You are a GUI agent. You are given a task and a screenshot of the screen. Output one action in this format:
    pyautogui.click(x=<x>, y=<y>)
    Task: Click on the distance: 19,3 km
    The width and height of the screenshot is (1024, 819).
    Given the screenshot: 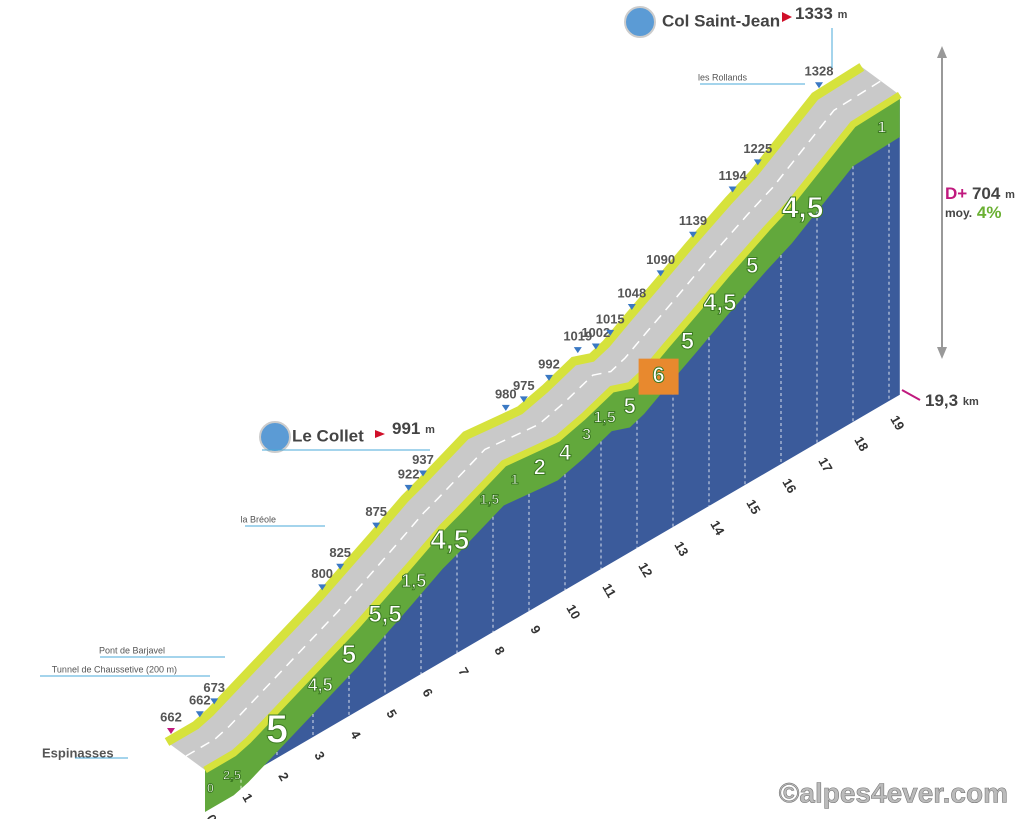 What is the action you would take?
    pyautogui.click(x=952, y=400)
    